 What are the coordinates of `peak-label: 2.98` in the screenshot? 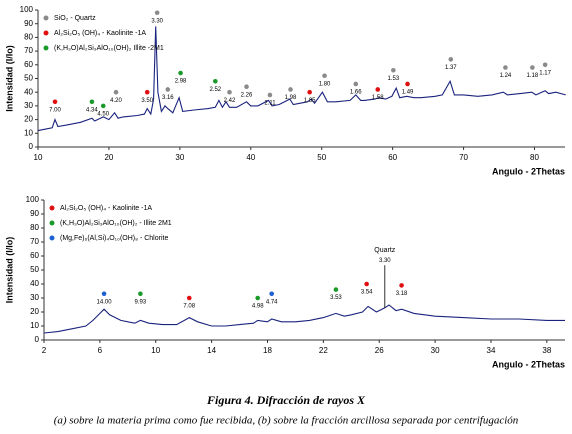 It's located at (181, 82).